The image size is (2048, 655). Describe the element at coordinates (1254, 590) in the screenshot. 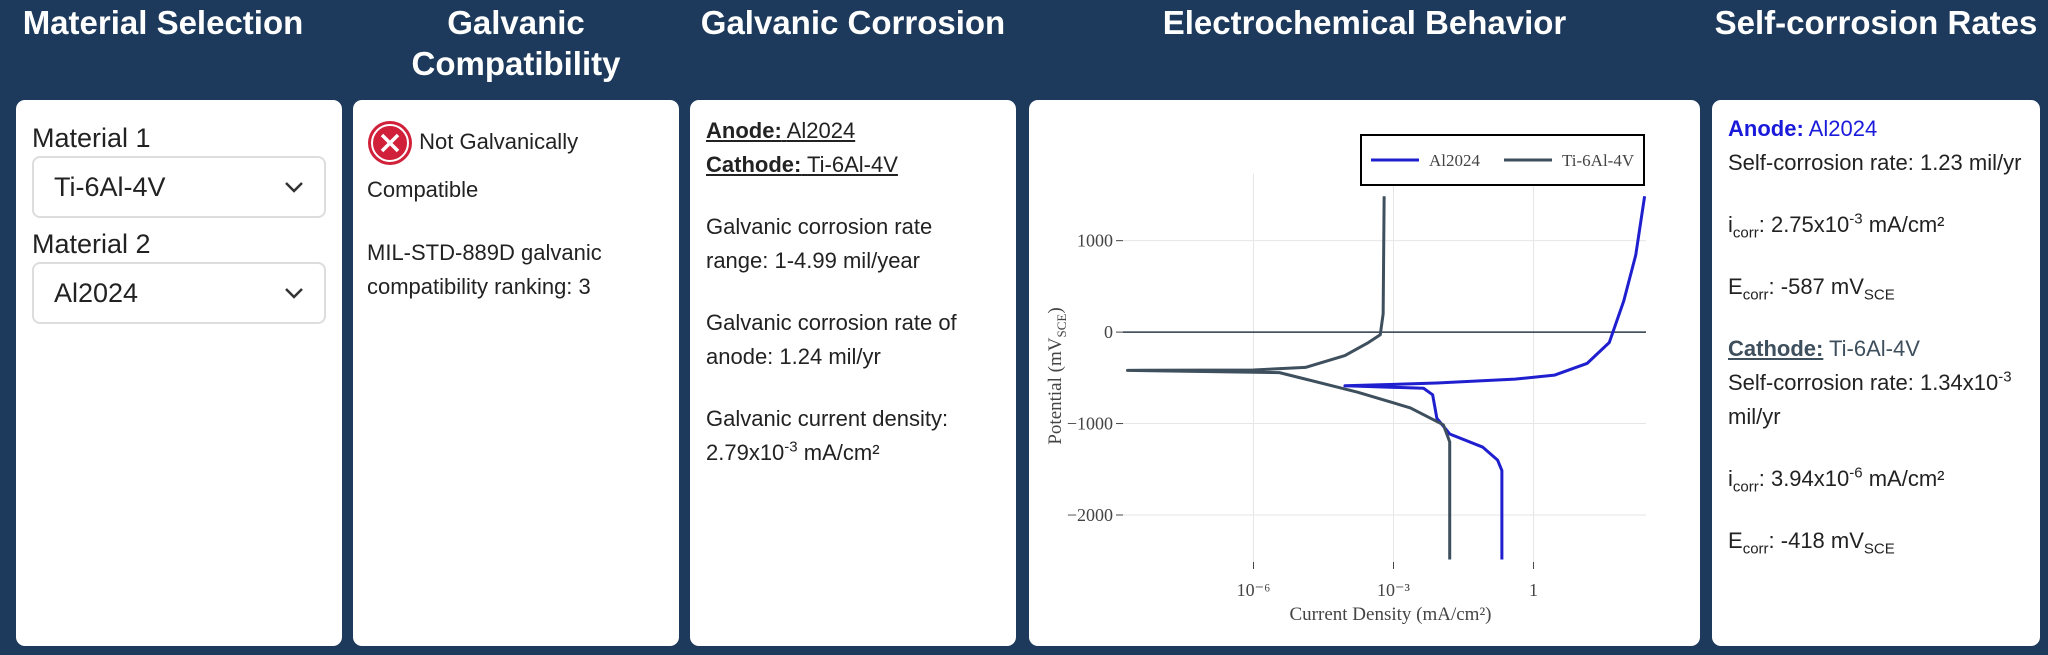

I see `x-tick-label: 10⁻⁶` at that location.